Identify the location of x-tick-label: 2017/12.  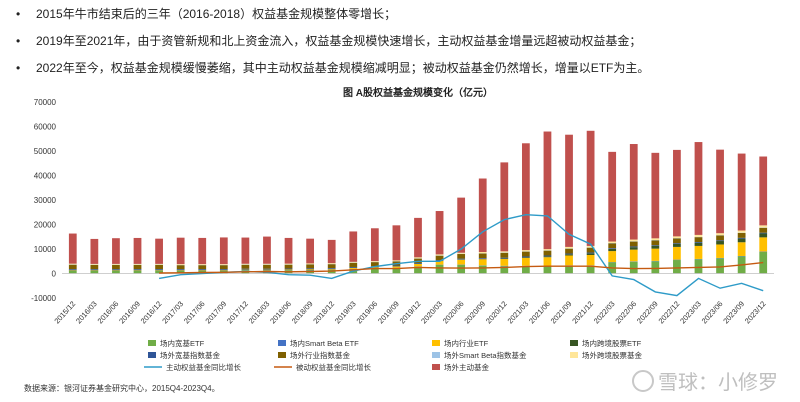
(237, 312).